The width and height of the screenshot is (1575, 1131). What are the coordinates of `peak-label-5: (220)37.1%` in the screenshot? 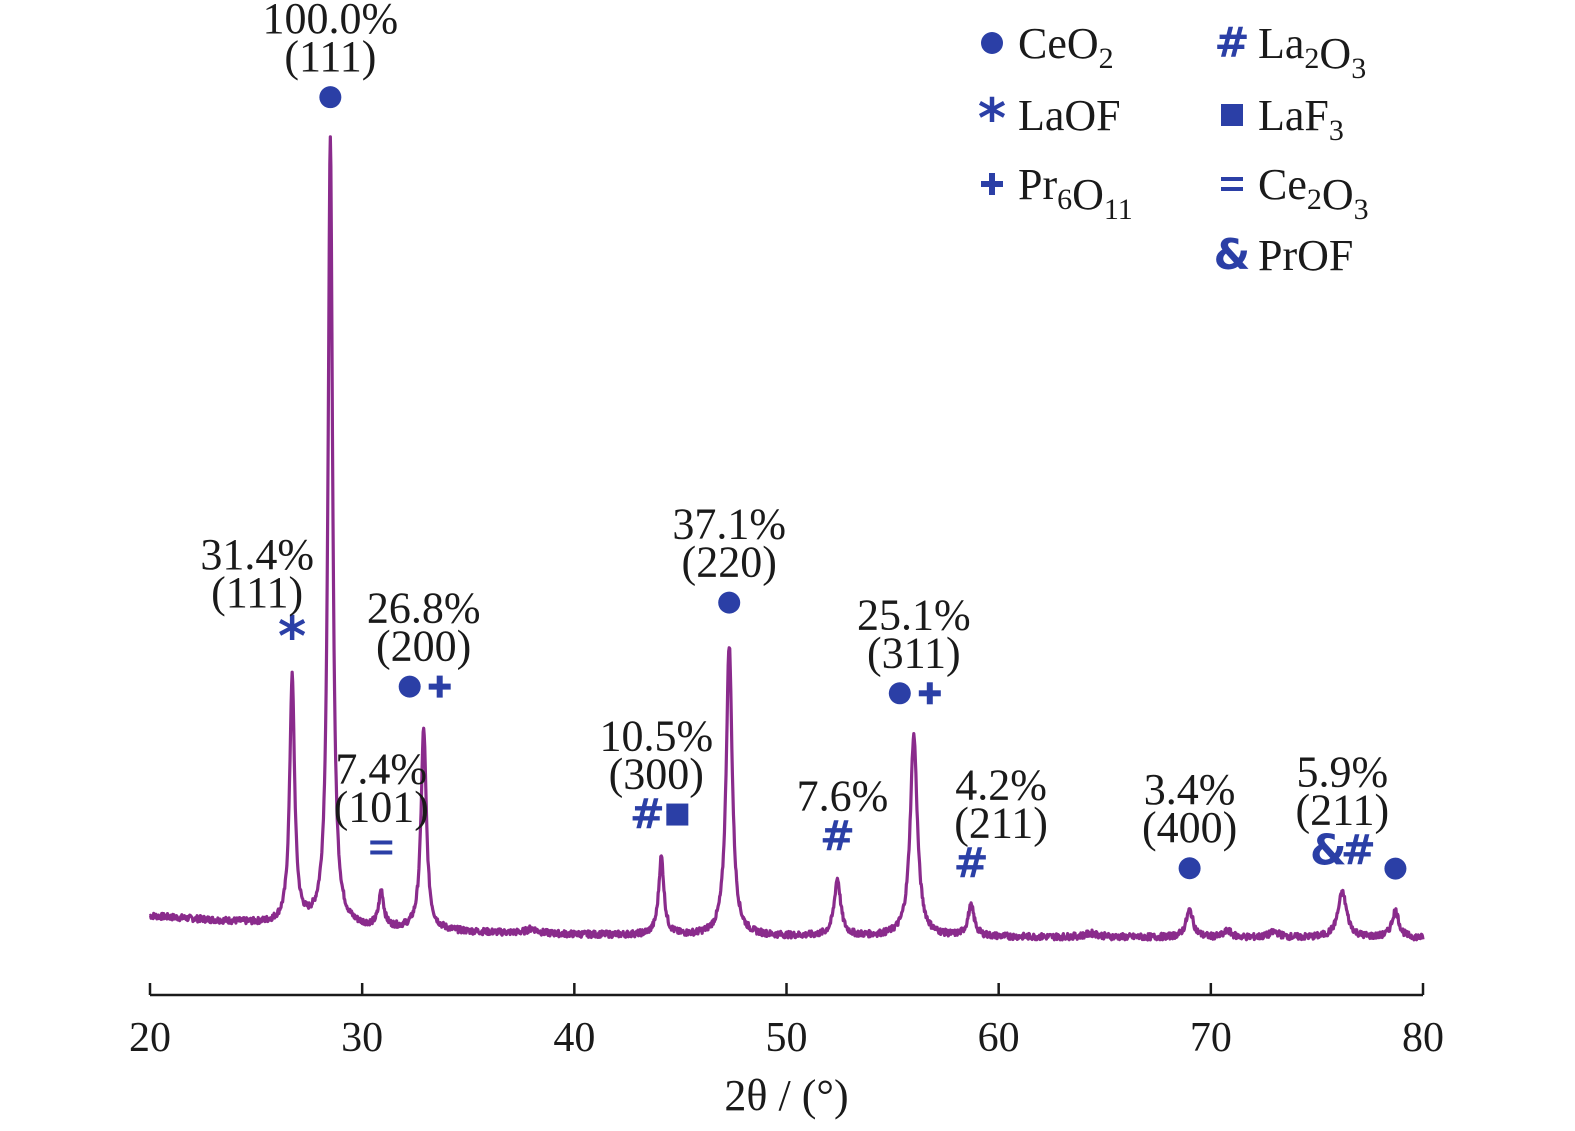 It's located at (729, 557).